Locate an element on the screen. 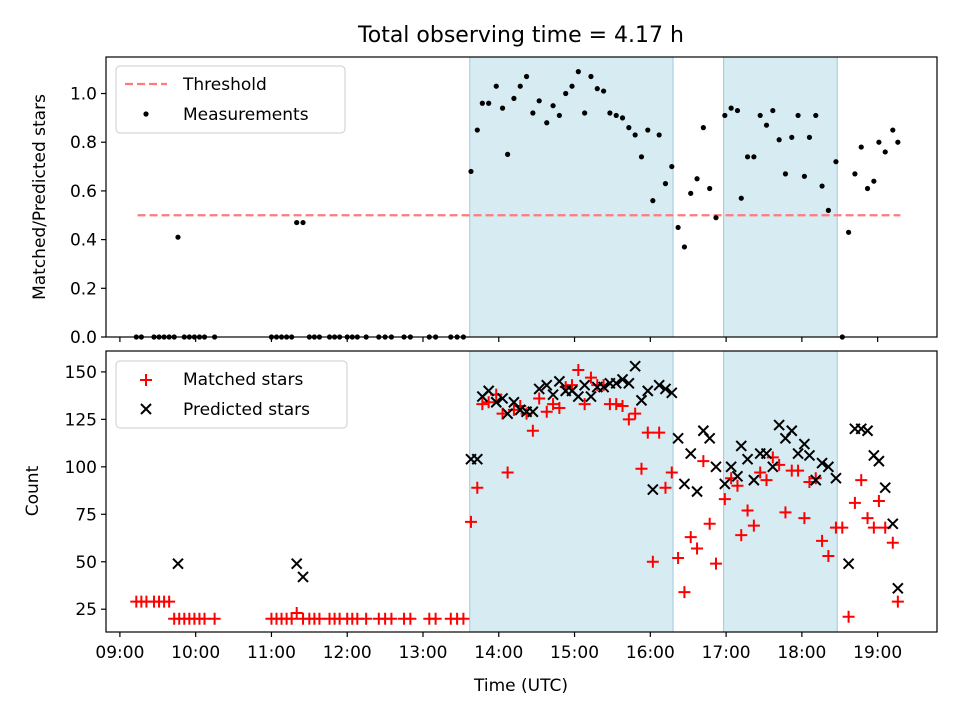  y-tick-label: 50 is located at coordinates (86, 563).